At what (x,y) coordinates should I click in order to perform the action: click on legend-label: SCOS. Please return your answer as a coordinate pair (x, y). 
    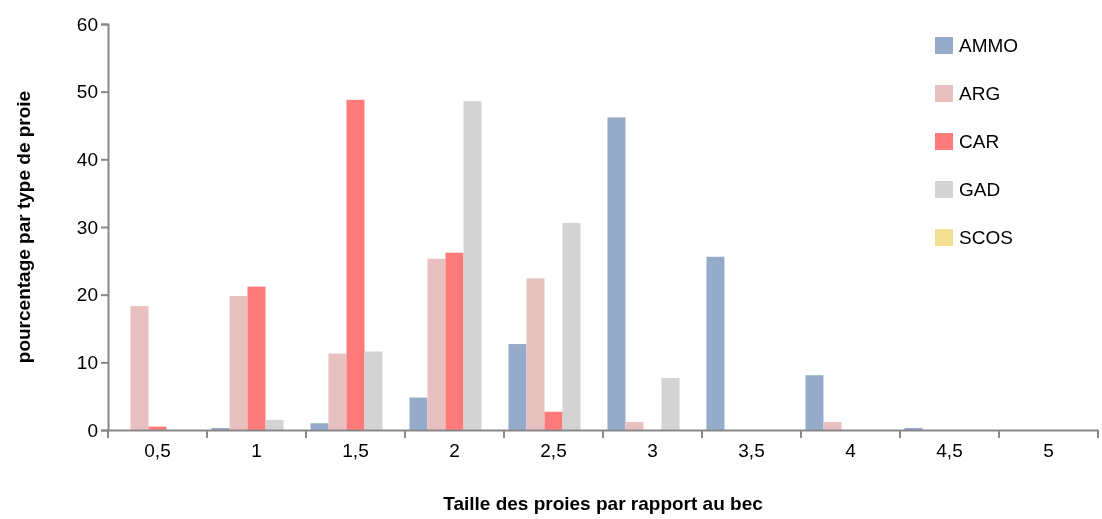
    Looking at the image, I should click on (986, 237).